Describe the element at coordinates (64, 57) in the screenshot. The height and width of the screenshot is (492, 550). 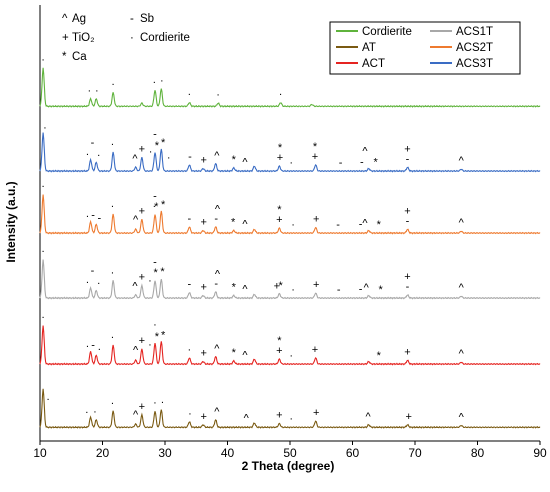
I see `phase-key-symbol: *` at that location.